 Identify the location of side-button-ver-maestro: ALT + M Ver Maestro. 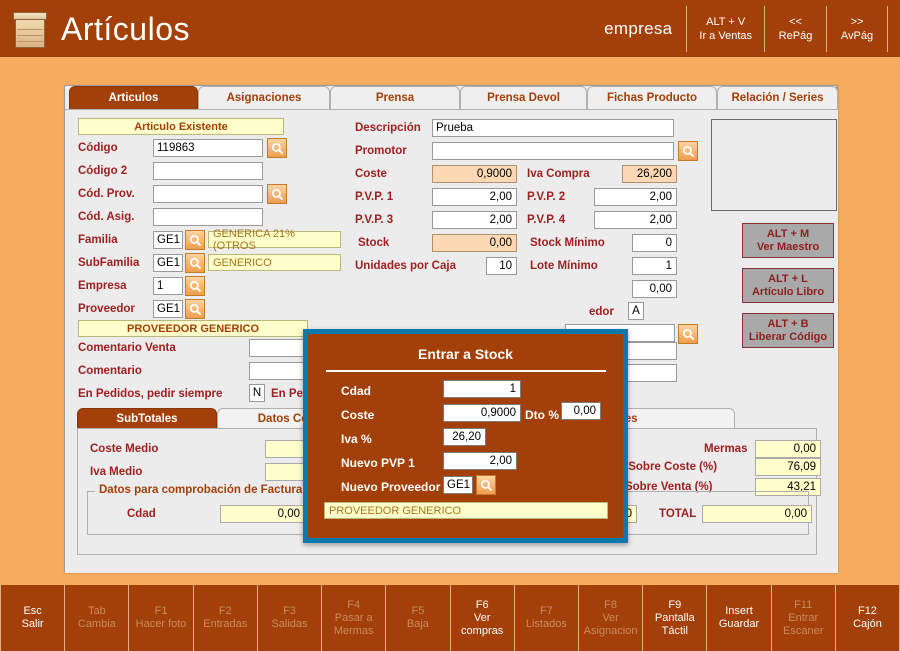
(788, 240).